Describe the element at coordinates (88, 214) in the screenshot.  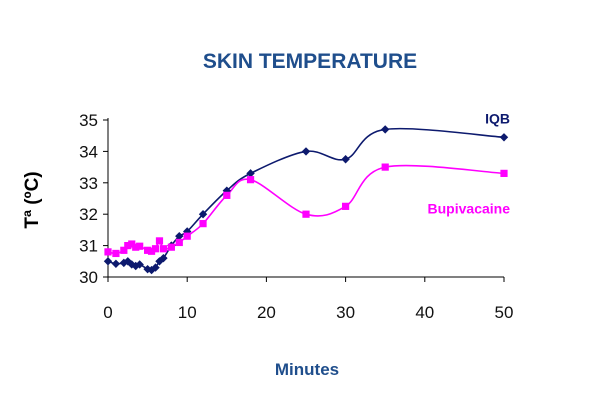
I see `y-tick-label: 32` at that location.